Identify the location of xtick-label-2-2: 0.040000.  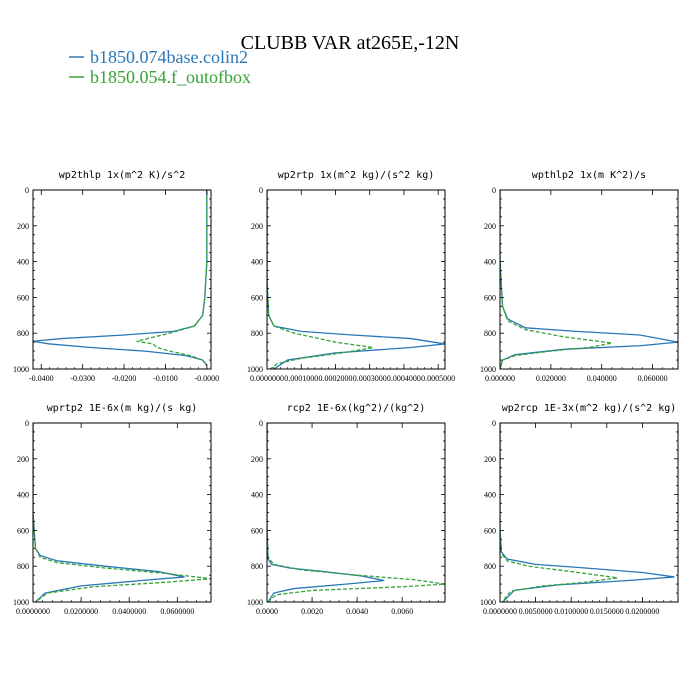
(602, 378).